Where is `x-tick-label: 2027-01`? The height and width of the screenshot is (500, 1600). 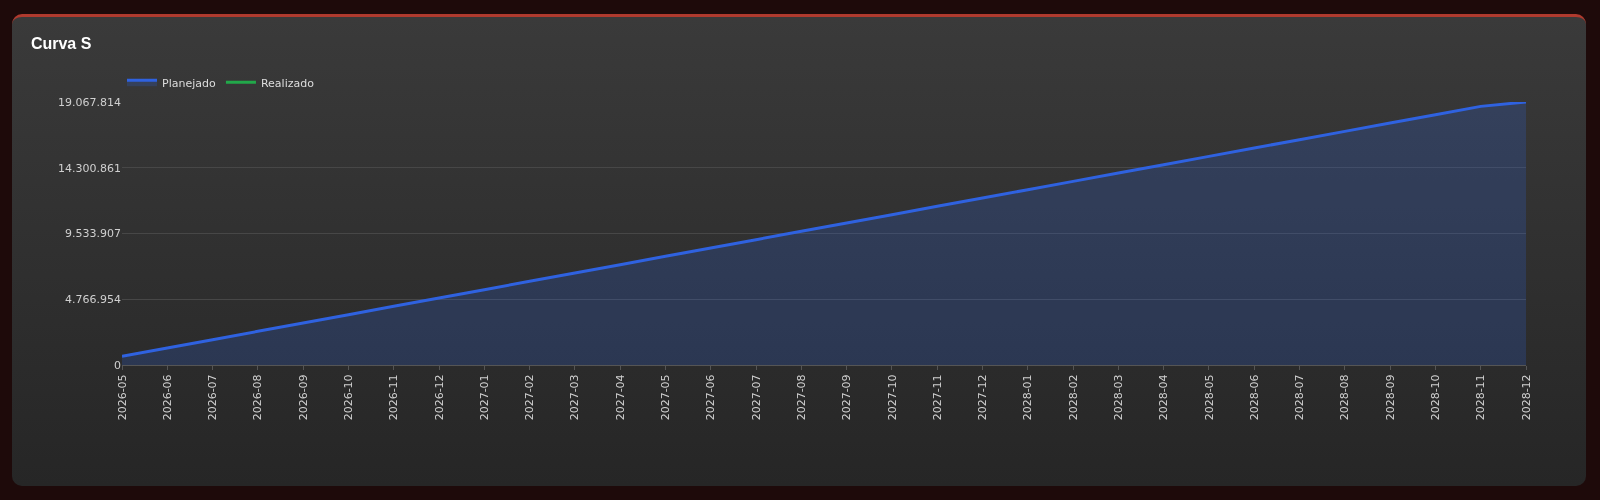
x-tick-label: 2027-01 is located at coordinates (484, 397).